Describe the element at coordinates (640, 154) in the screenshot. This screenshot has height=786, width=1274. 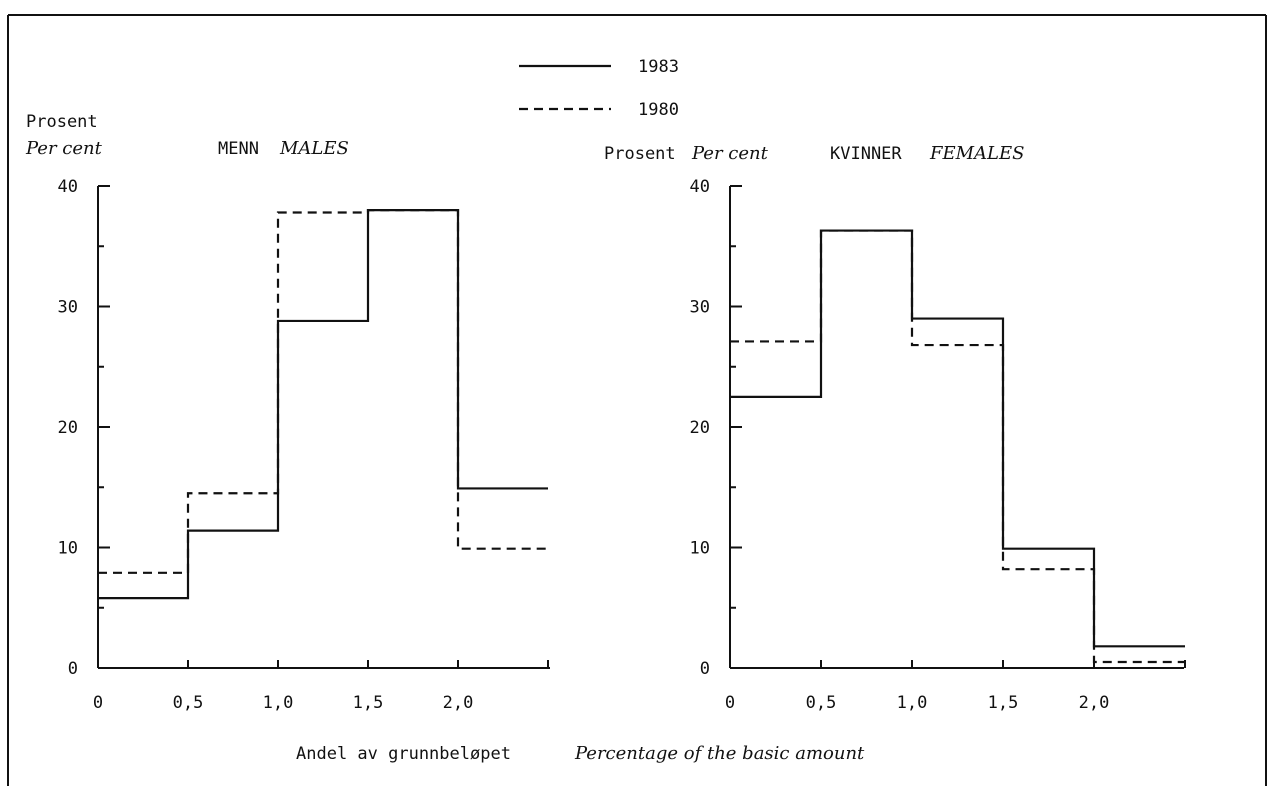
I see `right-ylabel: Prosent` at that location.